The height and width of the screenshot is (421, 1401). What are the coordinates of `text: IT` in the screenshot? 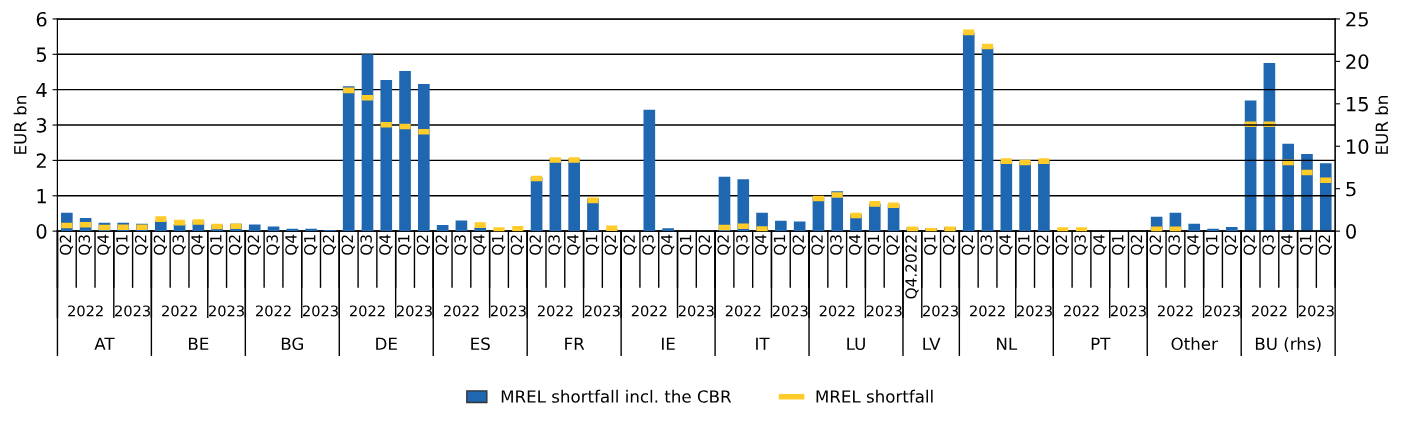 It's located at (763, 343).